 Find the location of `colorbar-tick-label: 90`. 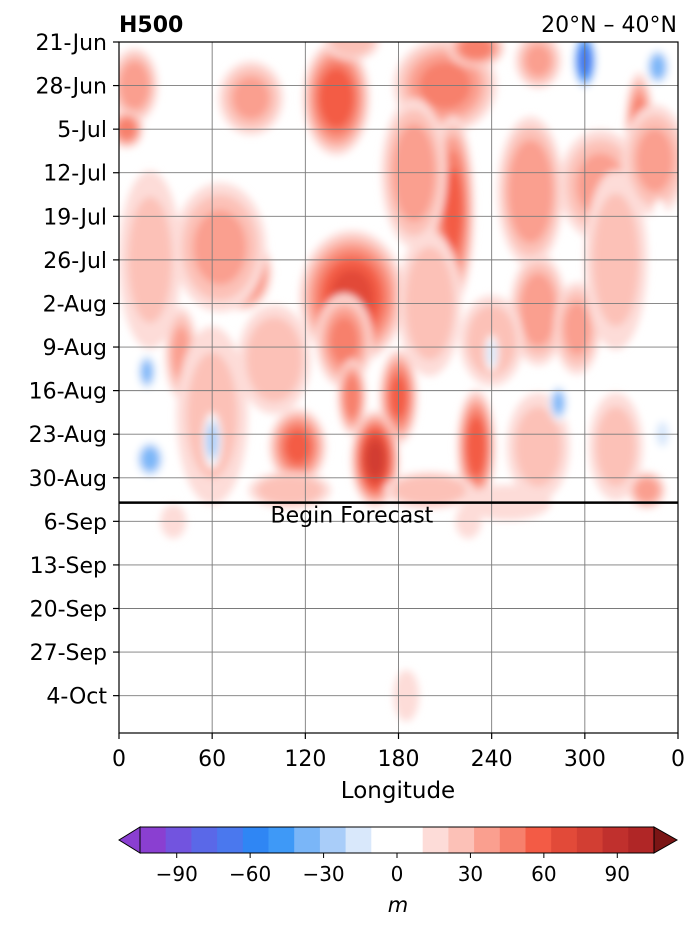

colorbar-tick-label: 90 is located at coordinates (617, 874).